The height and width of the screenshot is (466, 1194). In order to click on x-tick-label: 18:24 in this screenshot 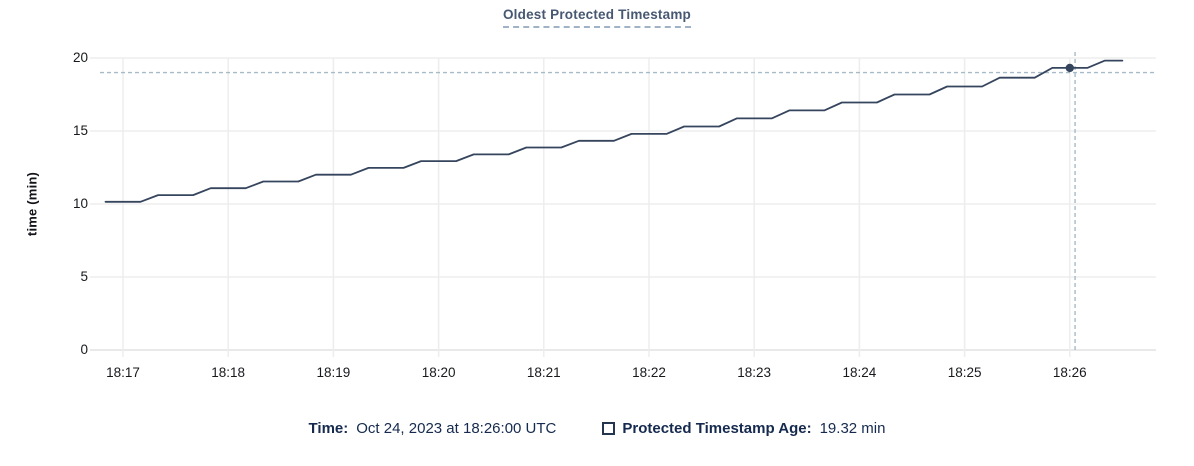, I will do `click(859, 372)`.